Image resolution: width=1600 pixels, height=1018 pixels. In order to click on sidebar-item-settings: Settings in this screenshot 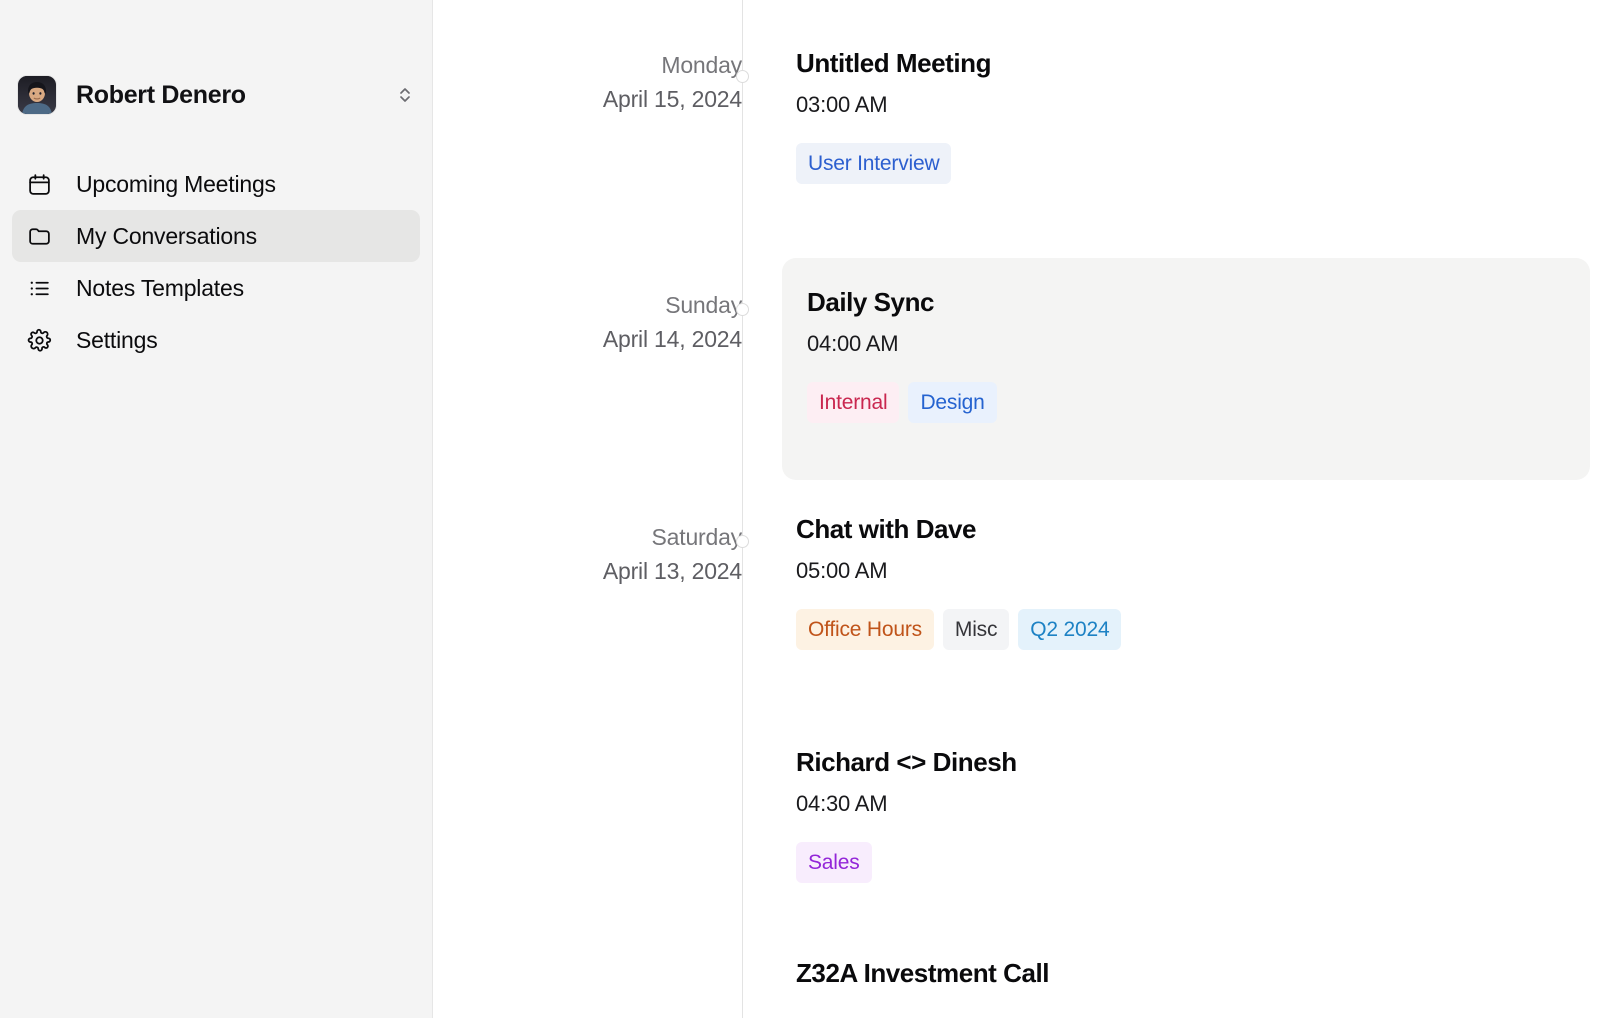, I will do `click(216, 340)`.